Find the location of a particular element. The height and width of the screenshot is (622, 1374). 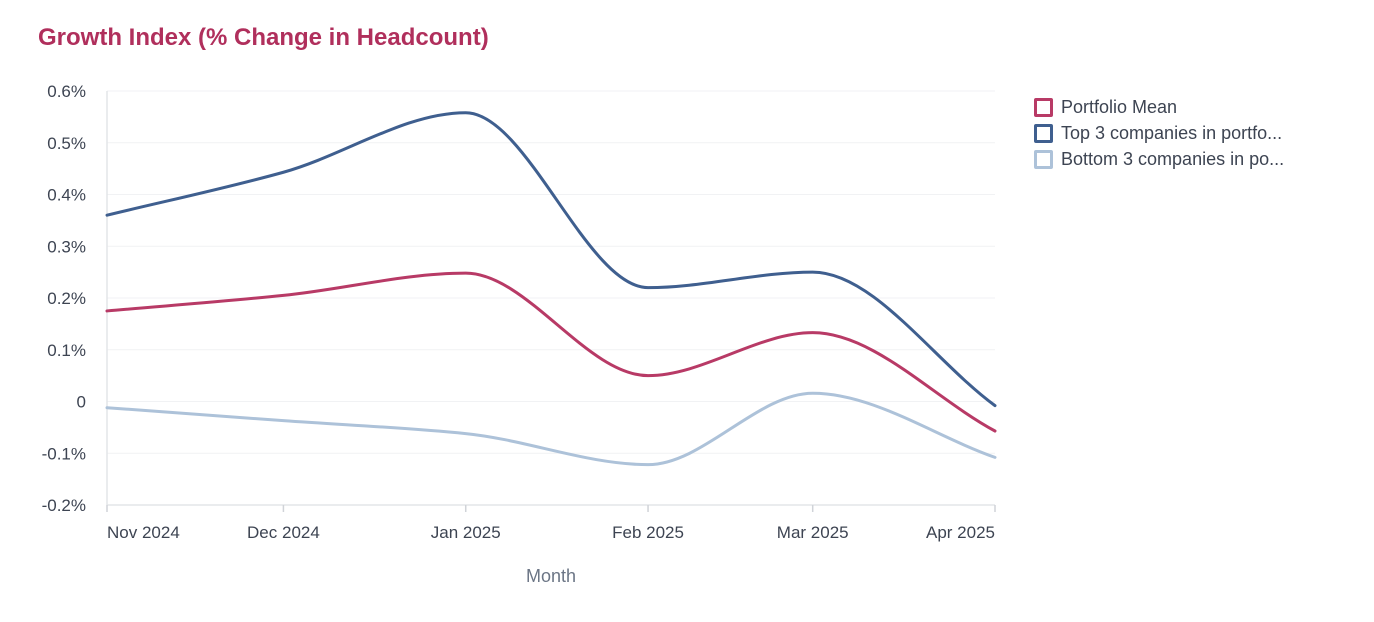

y-tick-label: 0.1% is located at coordinates (66, 350).